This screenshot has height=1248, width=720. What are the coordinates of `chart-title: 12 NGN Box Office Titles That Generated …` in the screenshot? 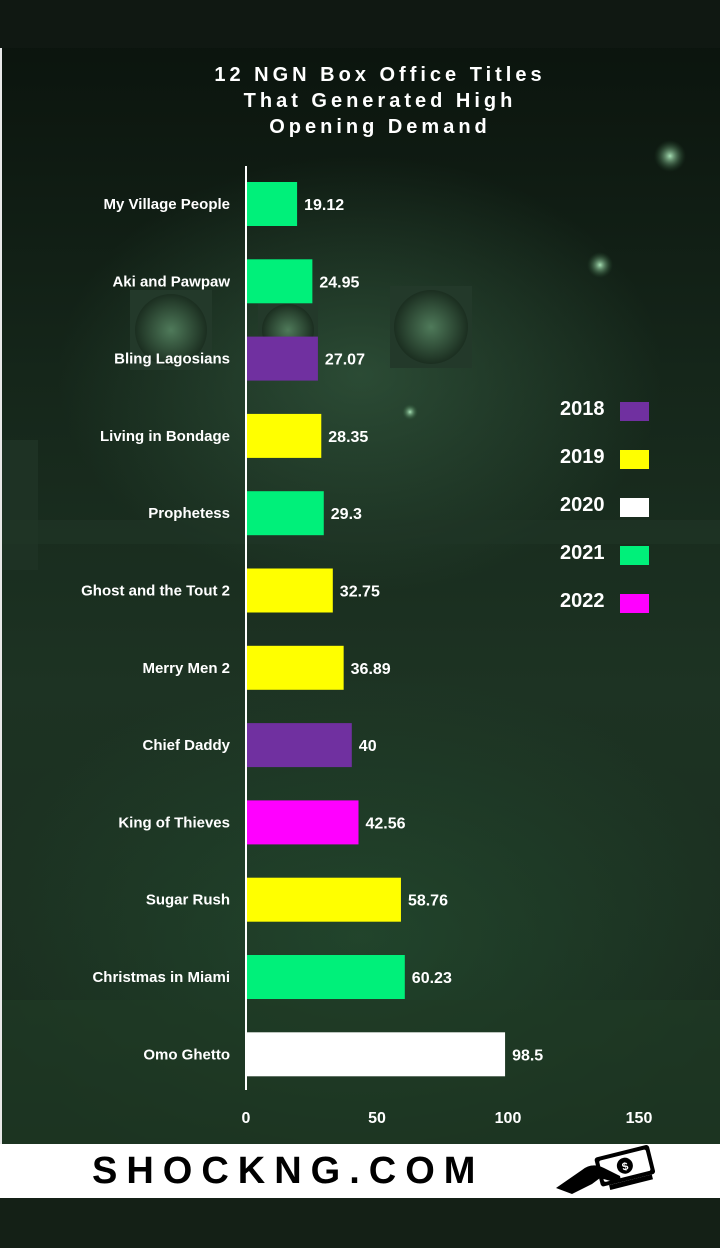 It's located at (380, 101).